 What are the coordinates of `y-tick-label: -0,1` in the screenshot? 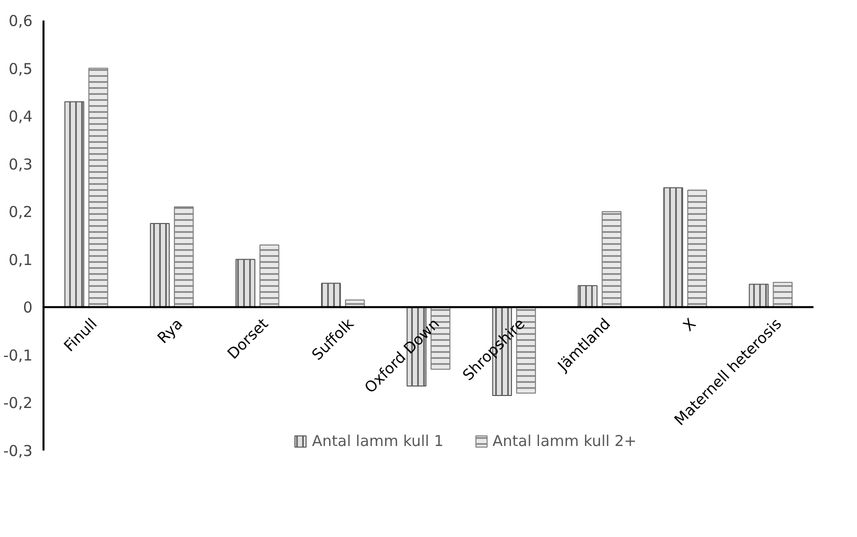 It's located at (18, 355).